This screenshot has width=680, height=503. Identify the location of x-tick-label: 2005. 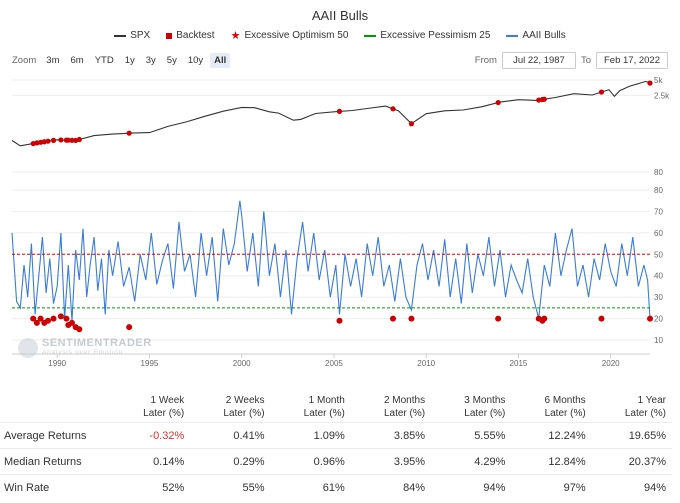
(334, 363).